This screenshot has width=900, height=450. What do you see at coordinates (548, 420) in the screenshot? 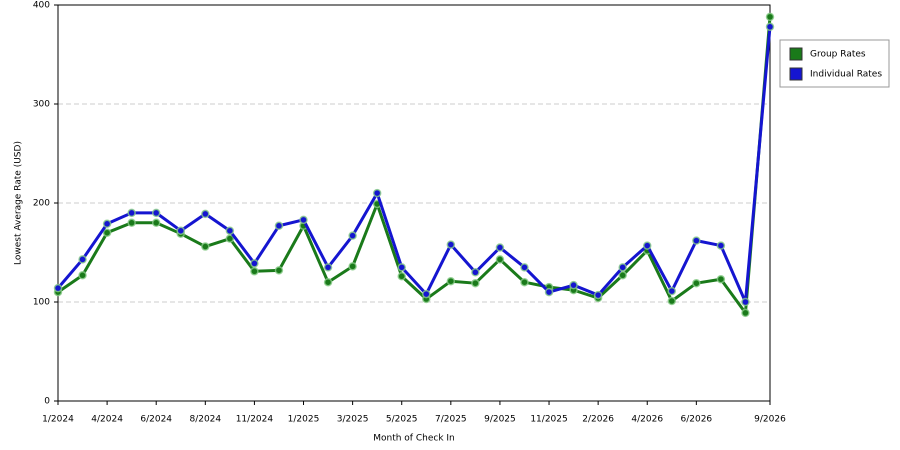
I see `x-tick-label: 11/2025` at bounding box center [548, 420].